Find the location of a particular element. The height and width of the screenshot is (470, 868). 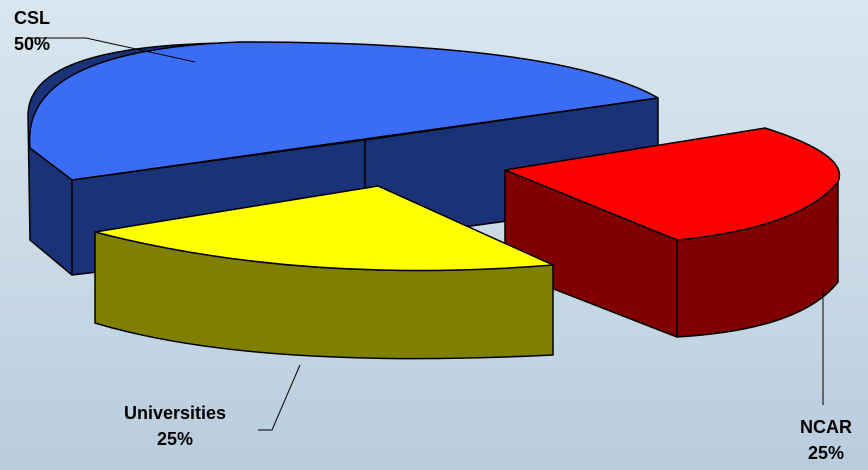

data-label-csl: CSL 50% is located at coordinates (32, 31).